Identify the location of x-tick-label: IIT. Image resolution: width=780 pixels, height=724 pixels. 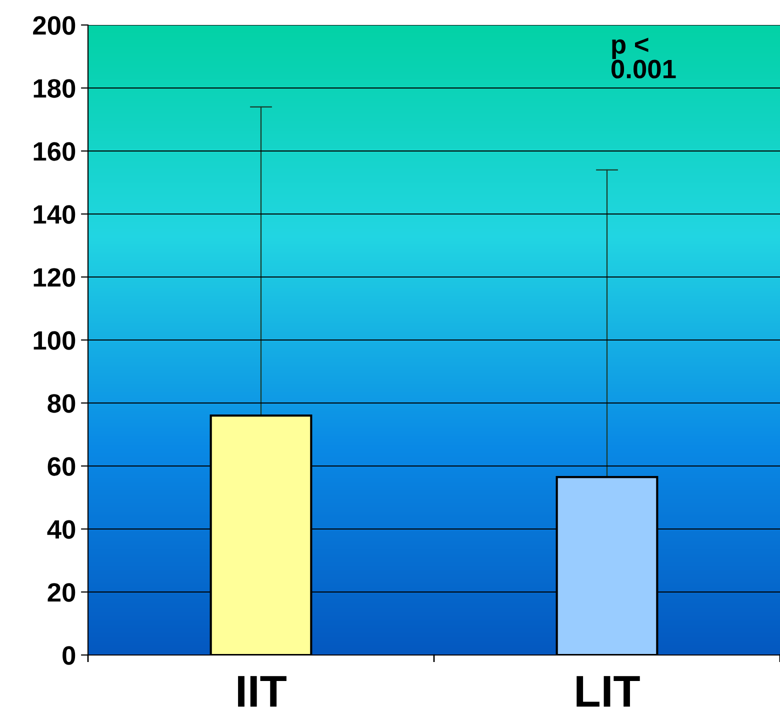
(262, 691).